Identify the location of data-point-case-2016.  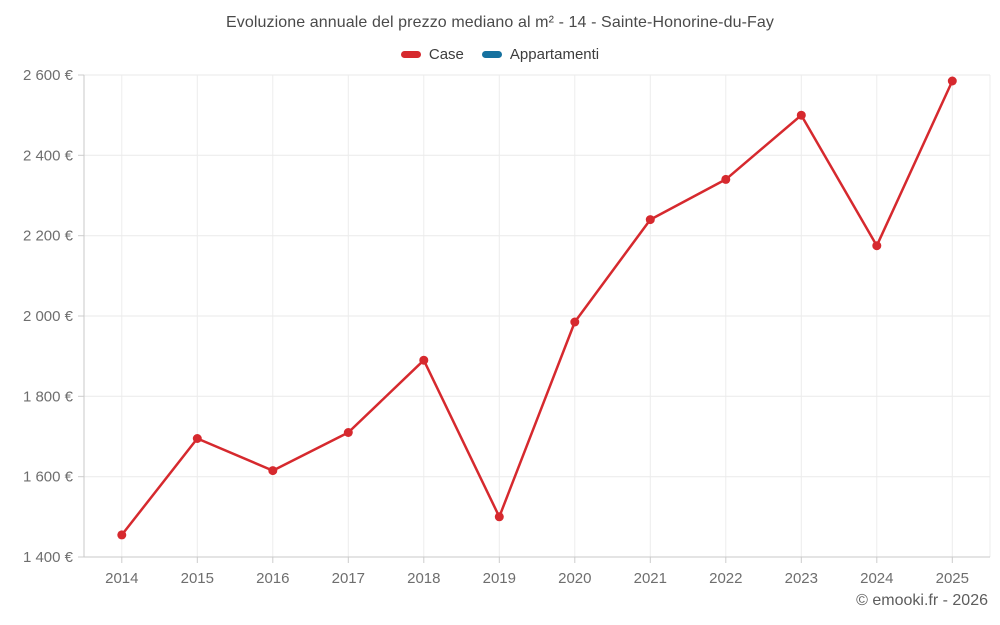
(273, 471).